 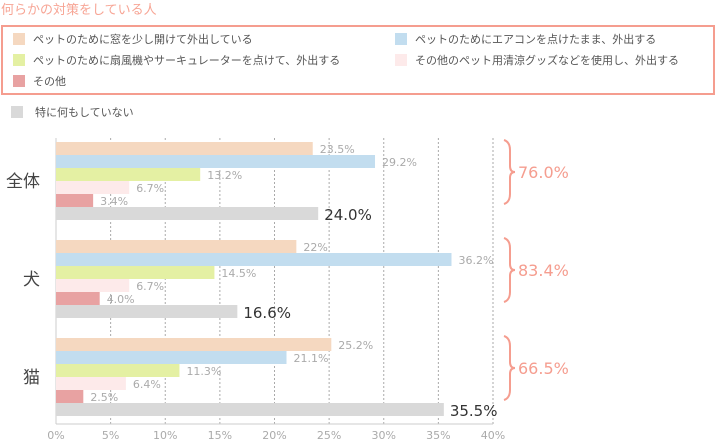 I want to click on legend-item: その他, so click(x=39, y=81).